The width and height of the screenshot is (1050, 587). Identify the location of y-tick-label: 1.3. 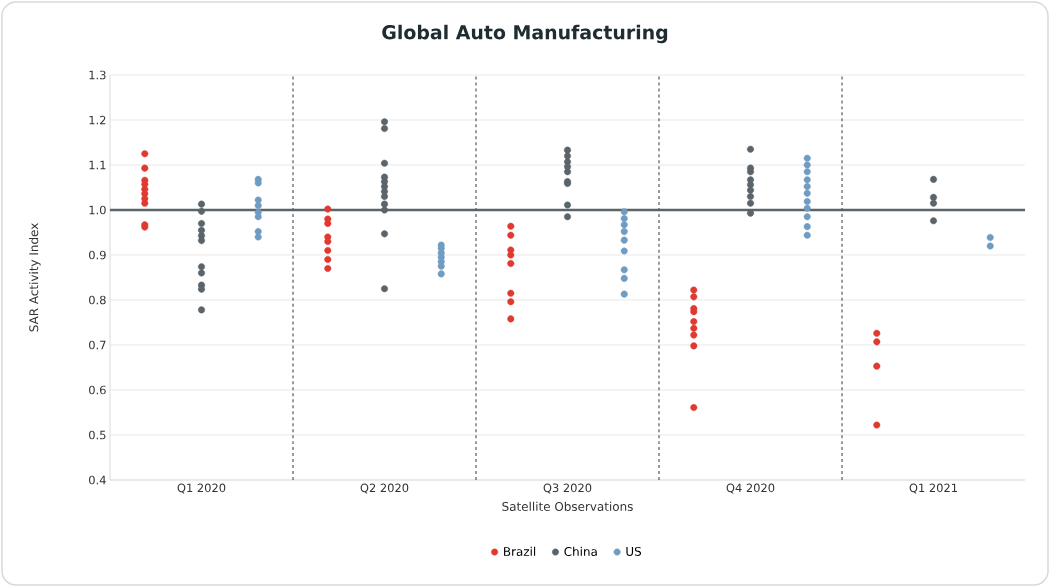
(97, 75).